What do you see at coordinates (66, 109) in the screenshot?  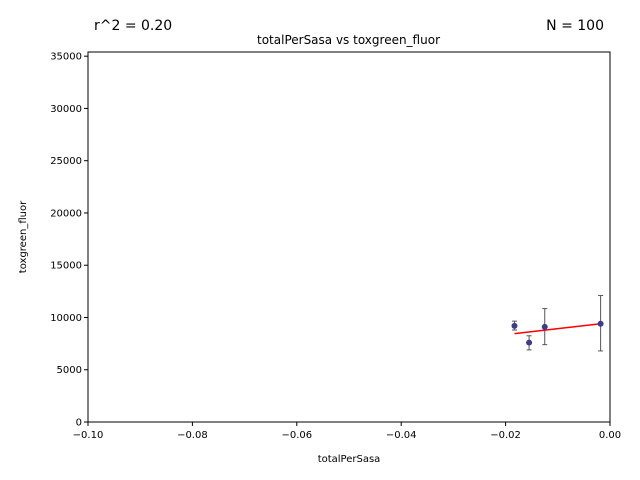 I see `y-tick-label: 30000` at bounding box center [66, 109].